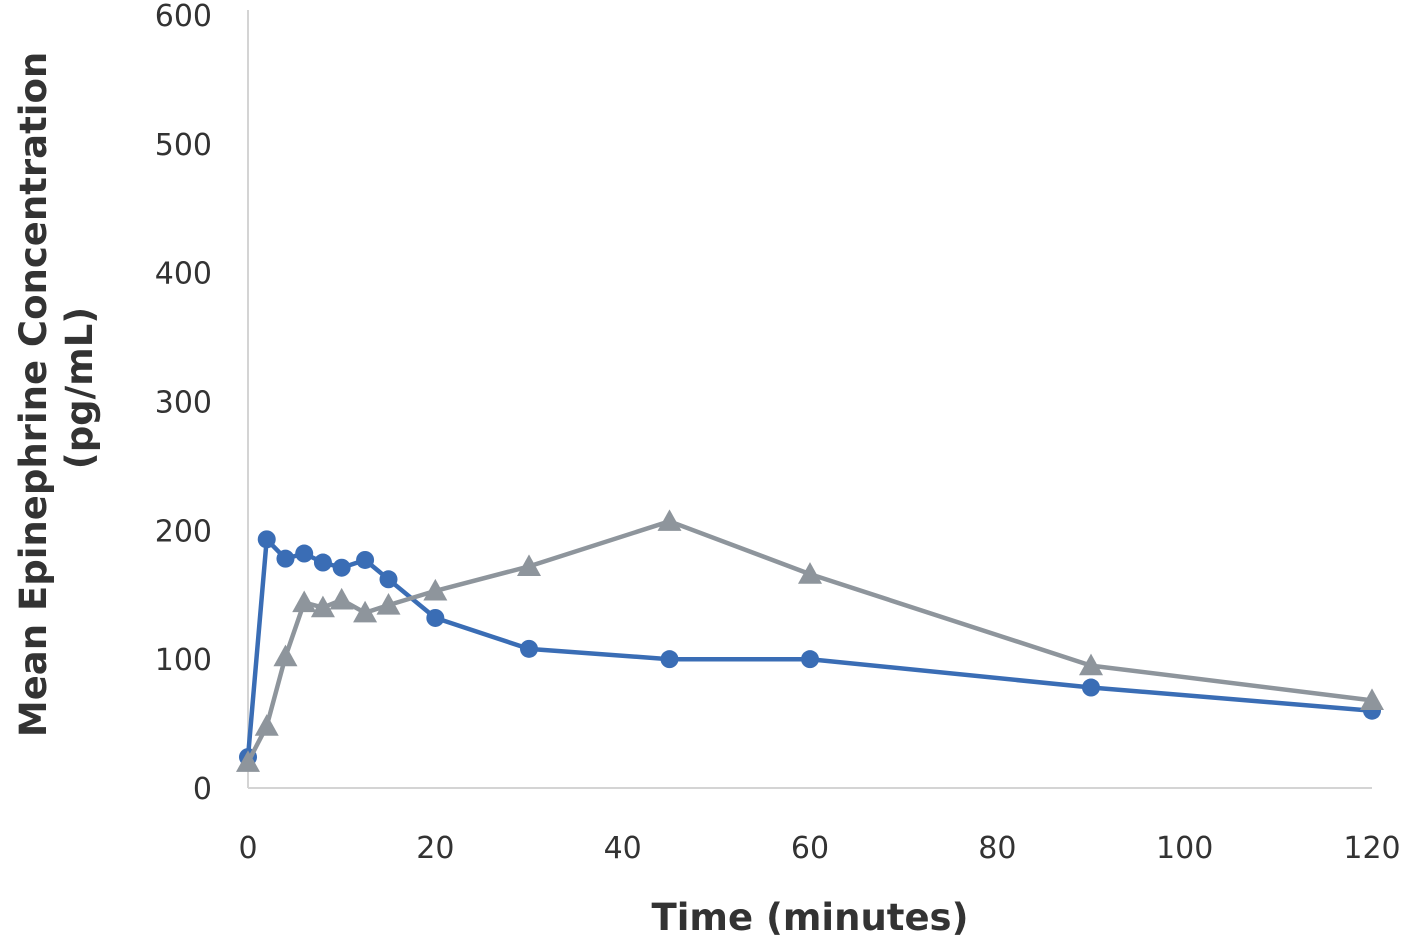 This screenshot has width=1405, height=943. I want to click on x-tick-label: 100, so click(1184, 848).